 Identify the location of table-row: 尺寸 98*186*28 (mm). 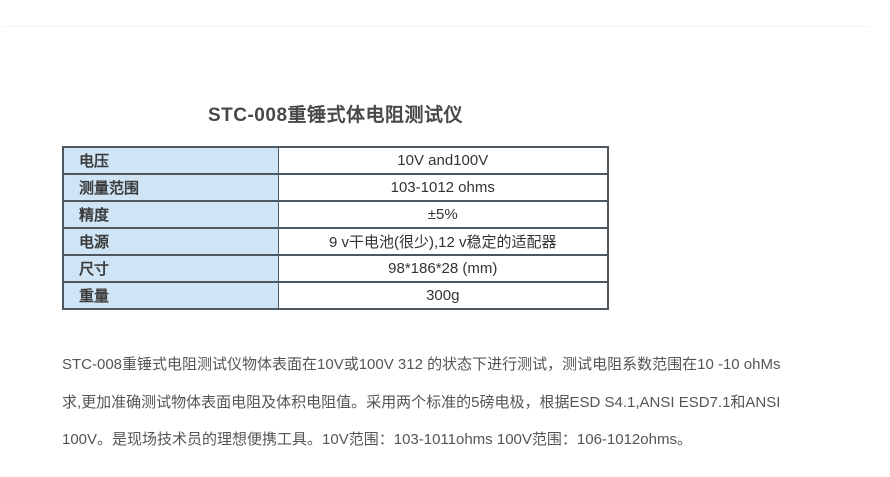
(335, 268).